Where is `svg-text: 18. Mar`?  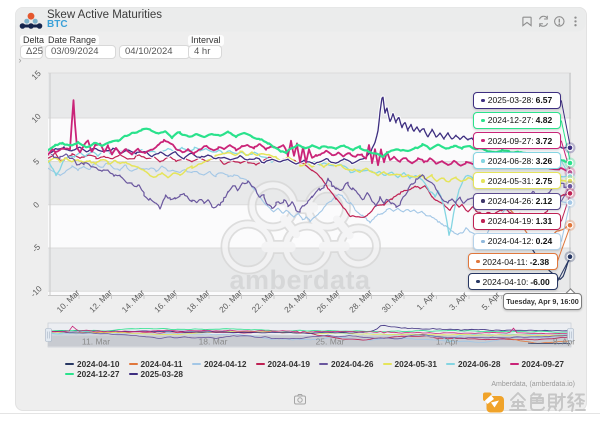
svg-text: 18. Mar is located at coordinates (213, 342).